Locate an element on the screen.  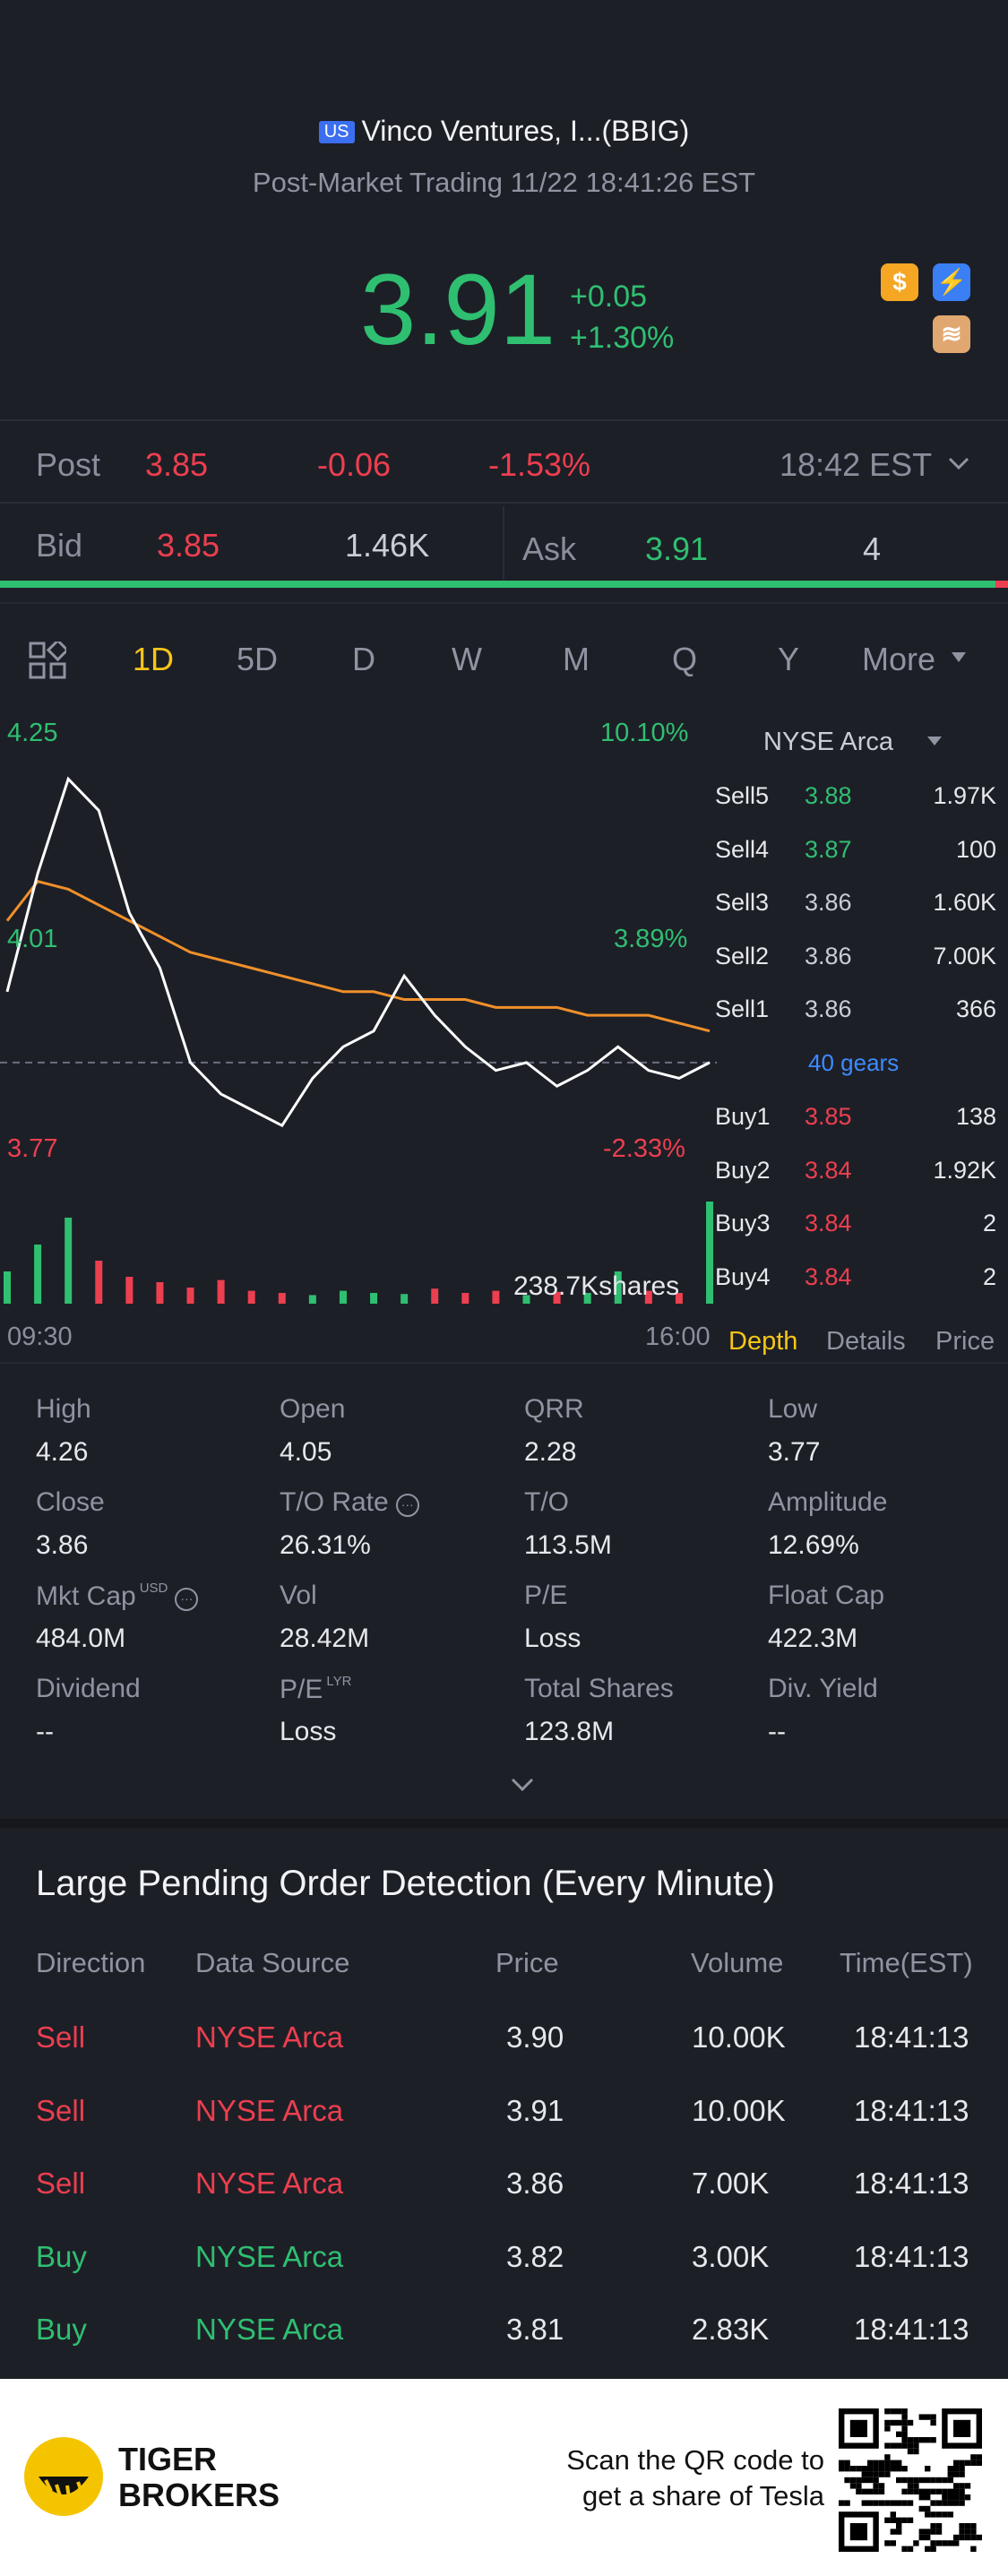
col-time: Time(EST) is located at coordinates (906, 1962).